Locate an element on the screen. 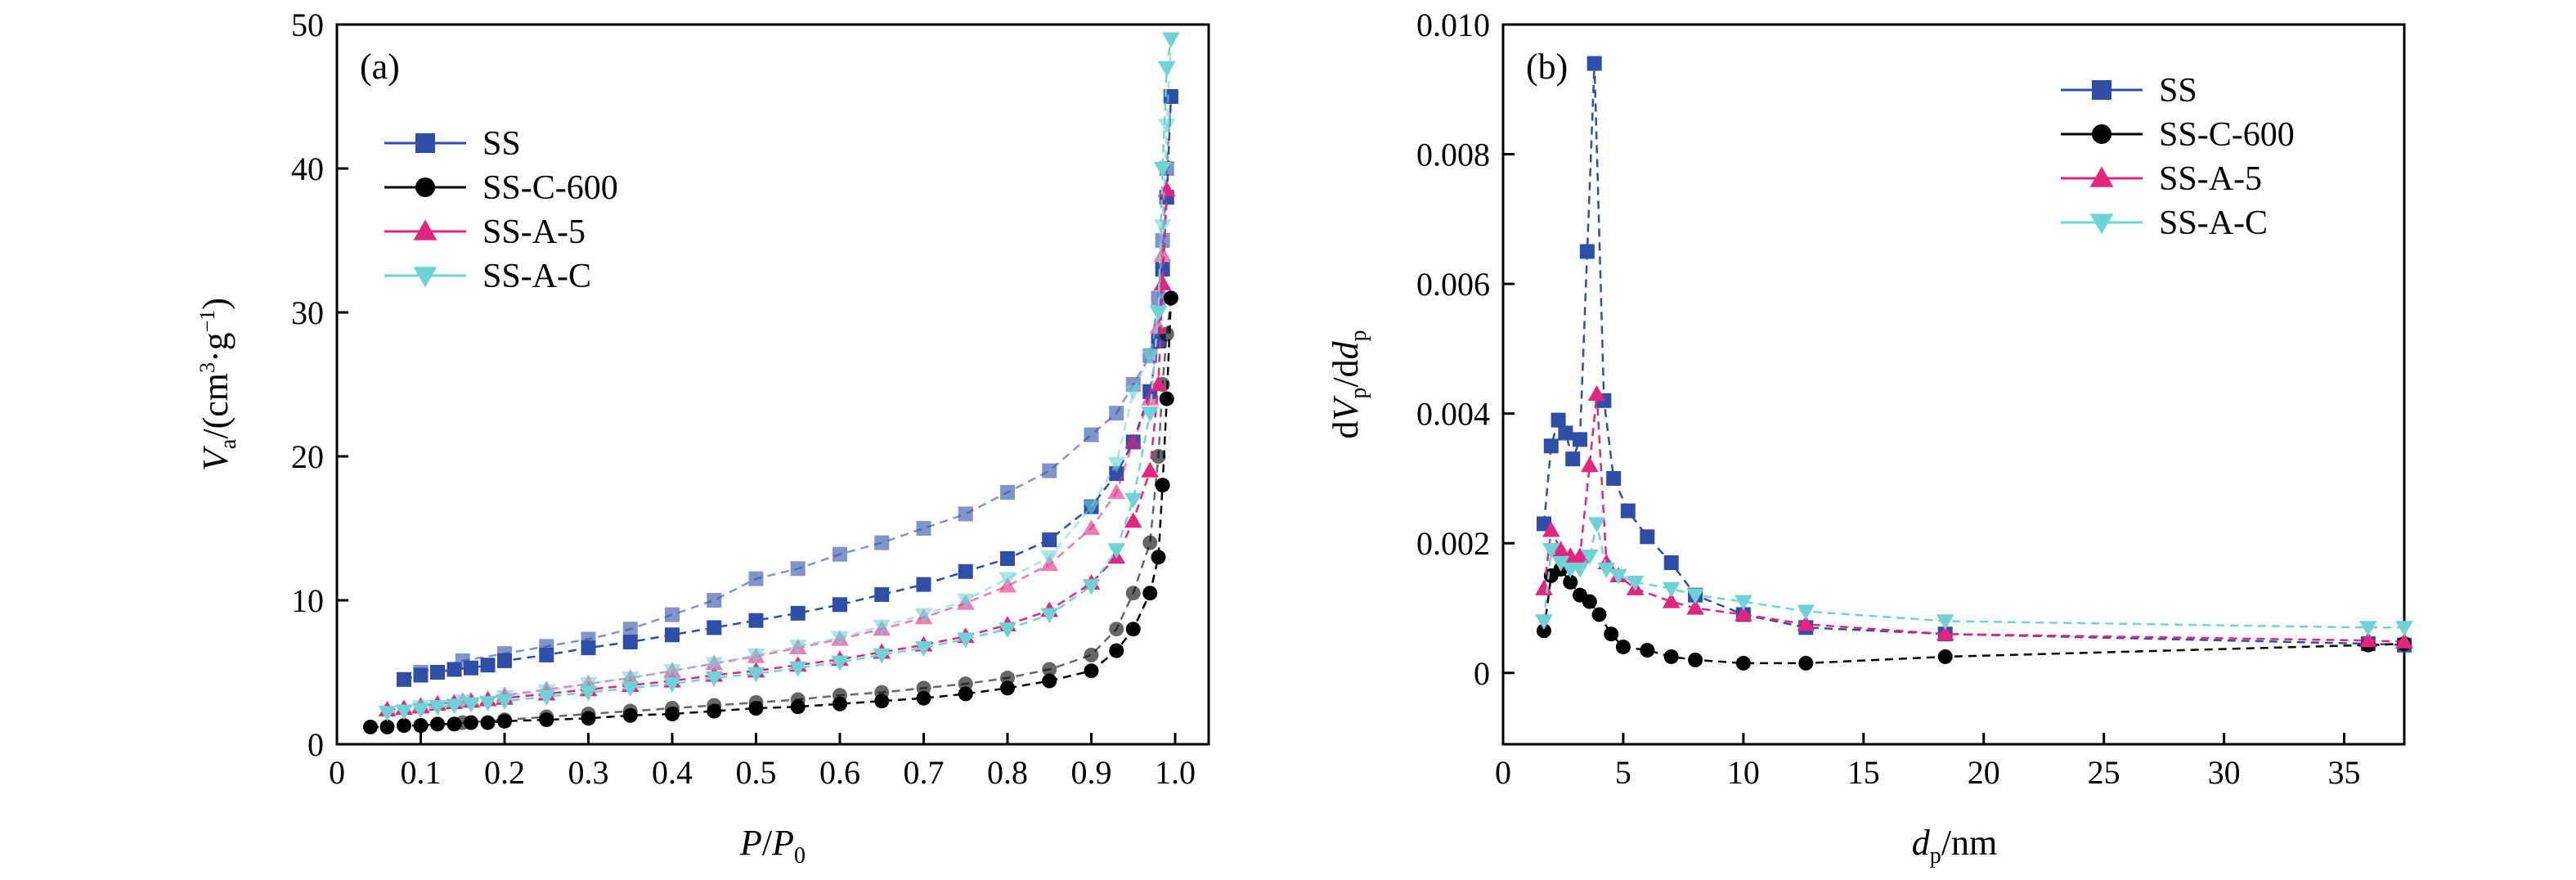  b-series-ss-a-c is located at coordinates (1974, 577).